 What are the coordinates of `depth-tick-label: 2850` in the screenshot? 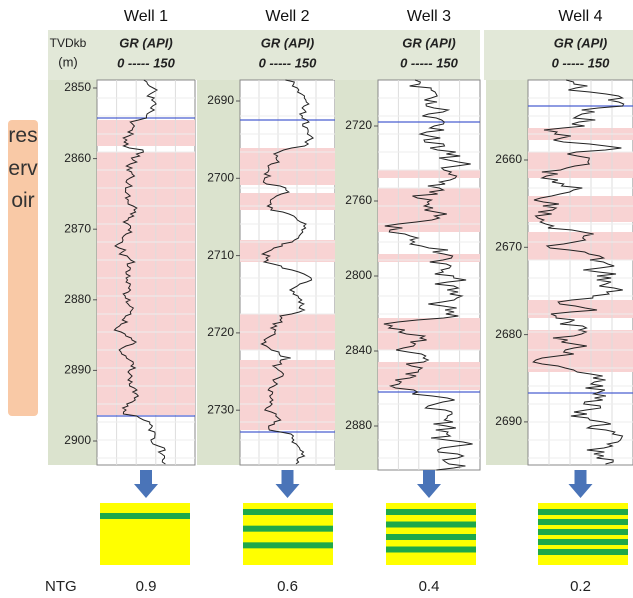 It's located at (77, 87).